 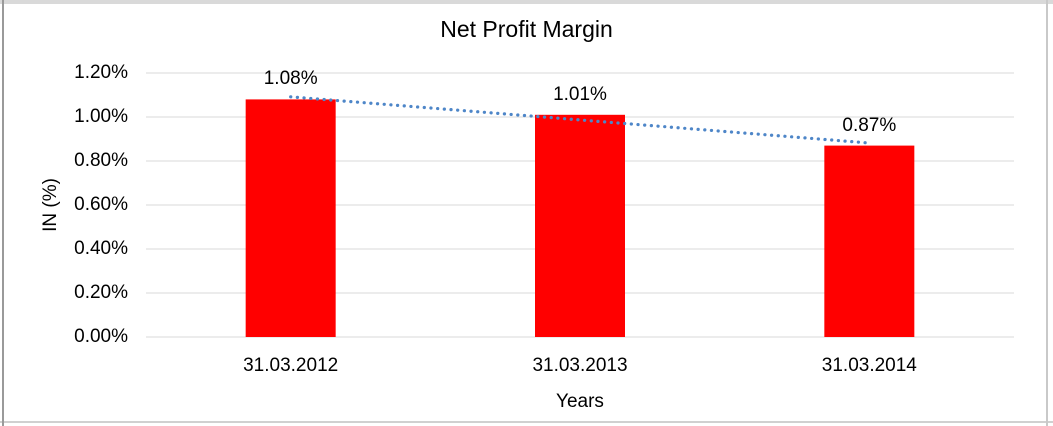 I want to click on y-tick-label: 0.60%, so click(x=101, y=204).